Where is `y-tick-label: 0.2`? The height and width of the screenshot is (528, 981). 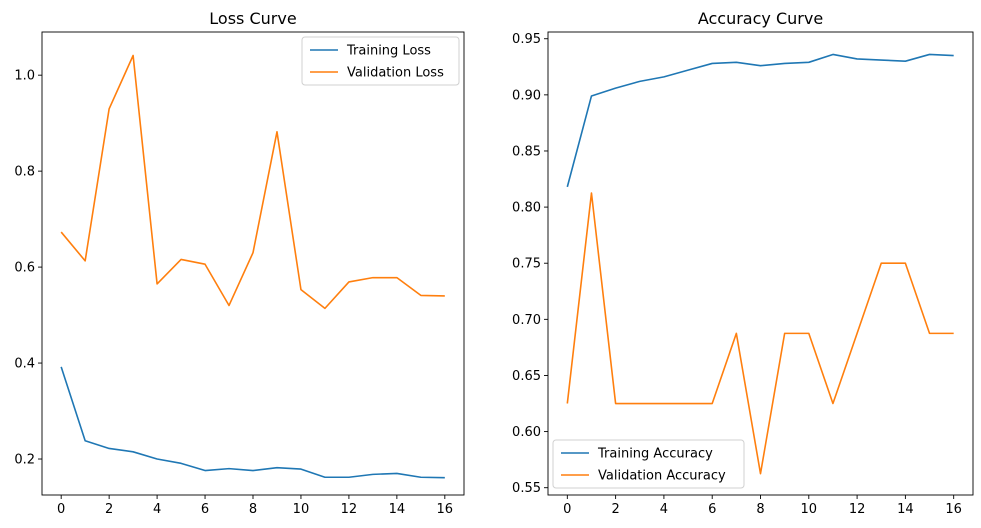 y-tick-label: 0.2 is located at coordinates (24, 460).